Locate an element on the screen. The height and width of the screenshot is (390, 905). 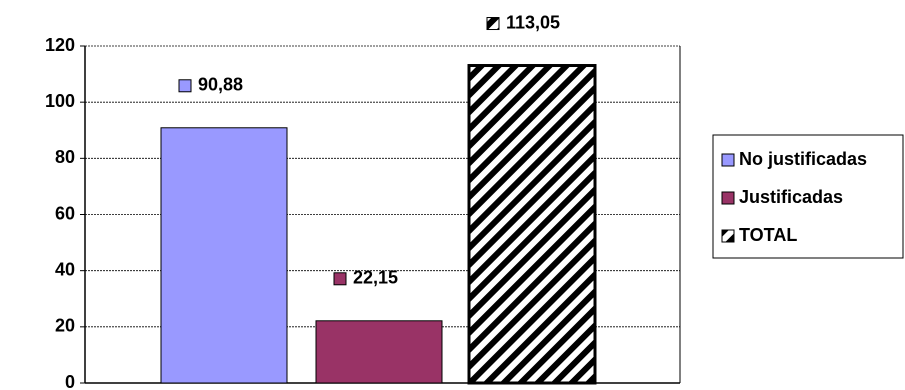
y-tick-label: 0 is located at coordinates (70, 381).